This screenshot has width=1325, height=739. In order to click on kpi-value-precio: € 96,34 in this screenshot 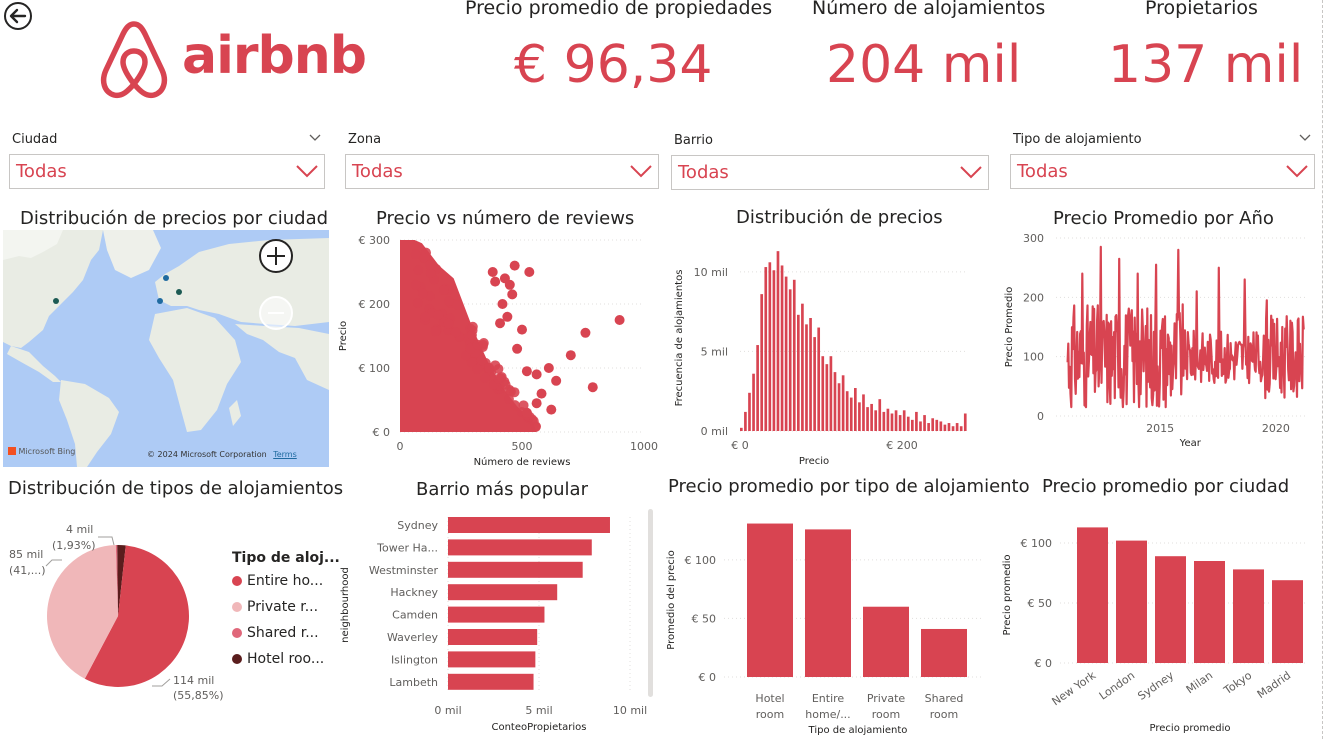, I will do `click(613, 65)`.